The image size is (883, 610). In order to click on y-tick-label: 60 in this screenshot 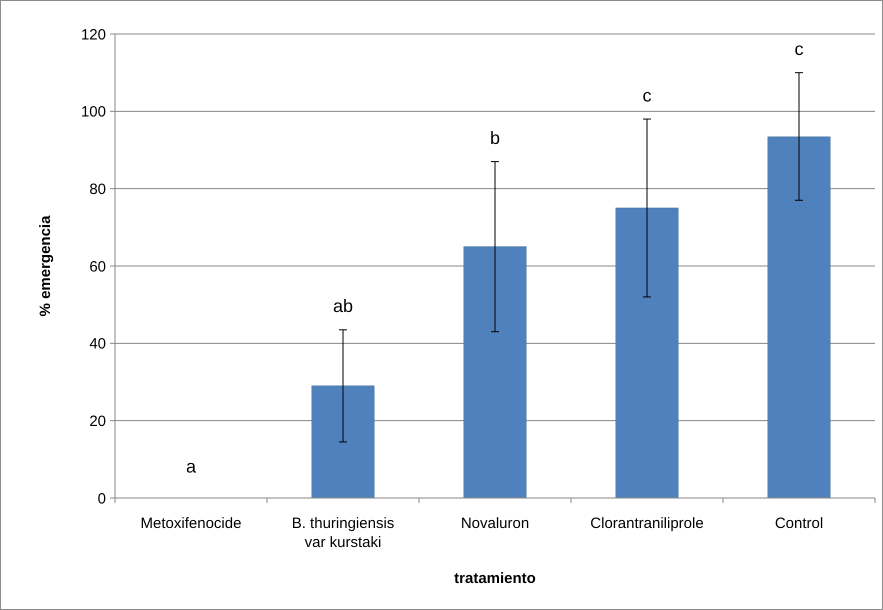, I will do `click(97, 267)`.